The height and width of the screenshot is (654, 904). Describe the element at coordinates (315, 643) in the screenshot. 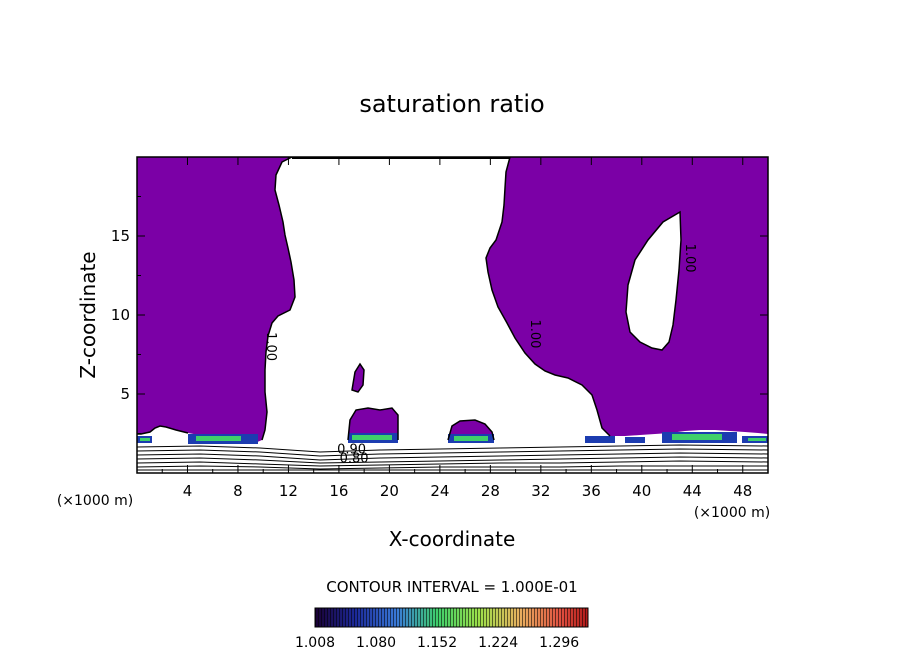

I see `colorbar-tick-label: 1.008` at that location.